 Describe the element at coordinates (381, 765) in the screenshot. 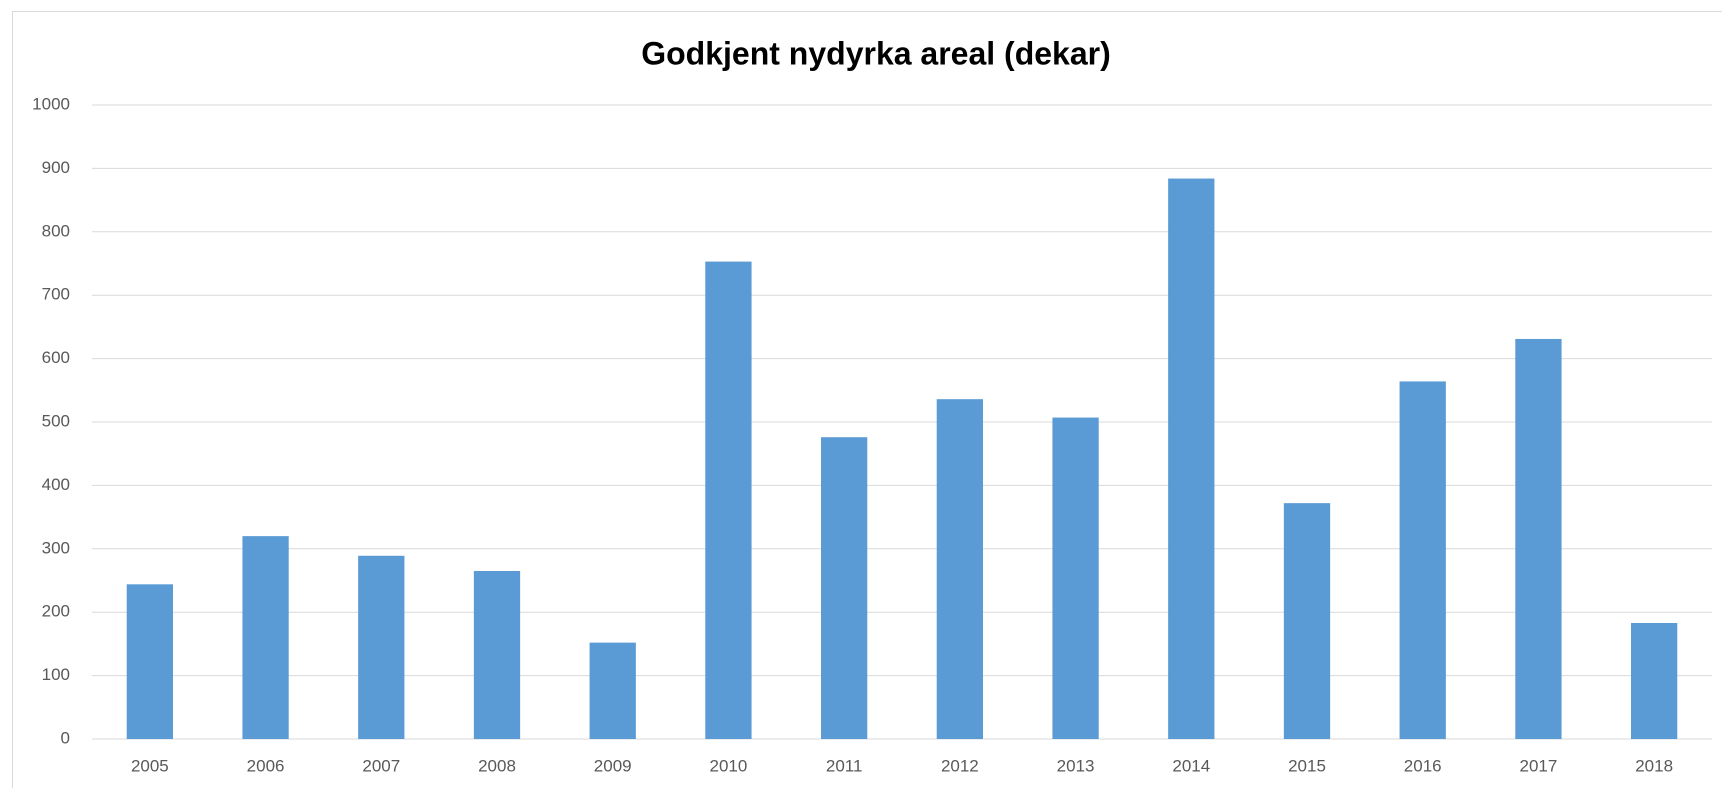

I see `x-tick-label: 2007` at that location.